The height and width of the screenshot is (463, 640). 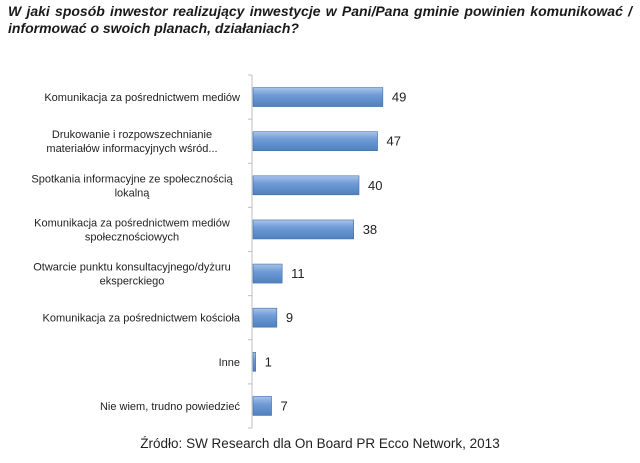 What do you see at coordinates (370, 229) in the screenshot?
I see `data-label: 38` at bounding box center [370, 229].